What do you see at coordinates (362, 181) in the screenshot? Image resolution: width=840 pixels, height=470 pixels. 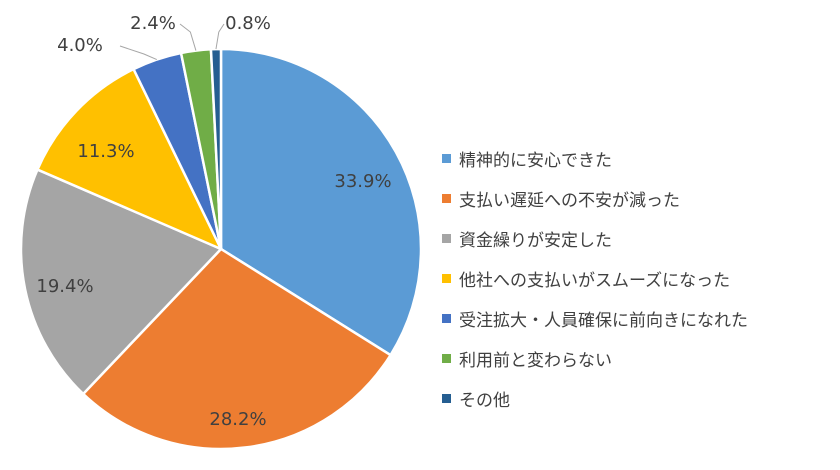 I see `data-label-1: 33.9%` at bounding box center [362, 181].